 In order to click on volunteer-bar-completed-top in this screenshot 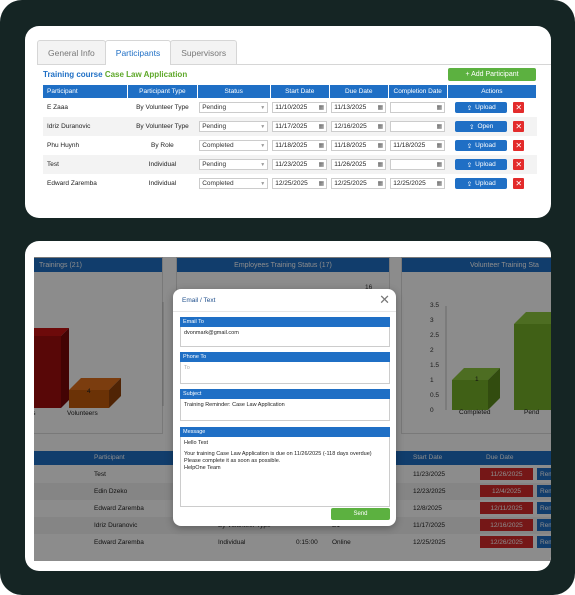, I will do `click(476, 374)`.